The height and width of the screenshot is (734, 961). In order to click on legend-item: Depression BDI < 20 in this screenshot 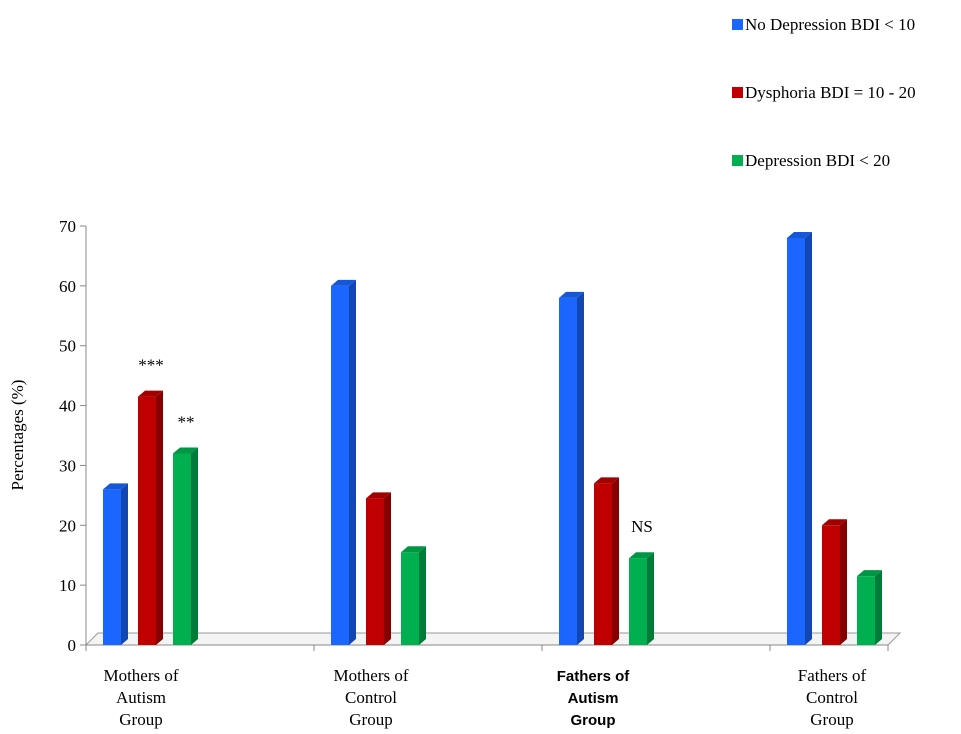, I will do `click(811, 160)`.